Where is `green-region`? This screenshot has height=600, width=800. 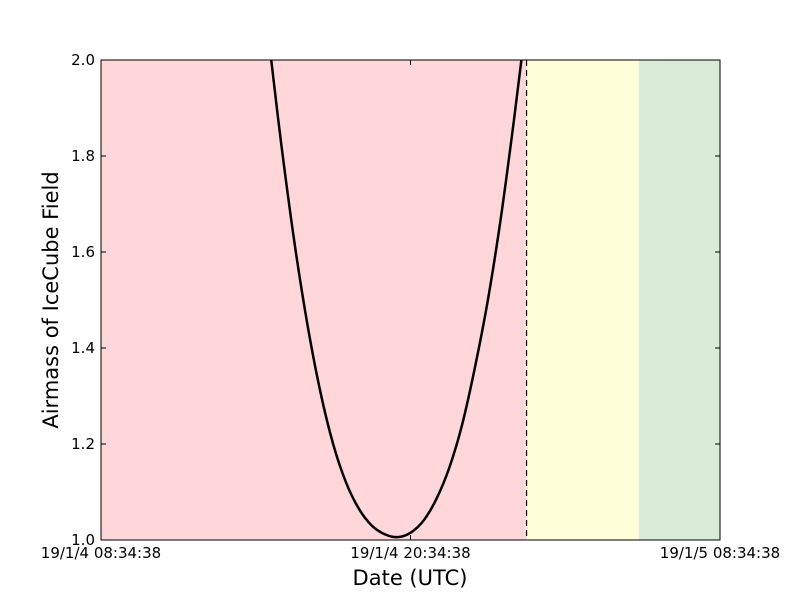 green-region is located at coordinates (679, 300).